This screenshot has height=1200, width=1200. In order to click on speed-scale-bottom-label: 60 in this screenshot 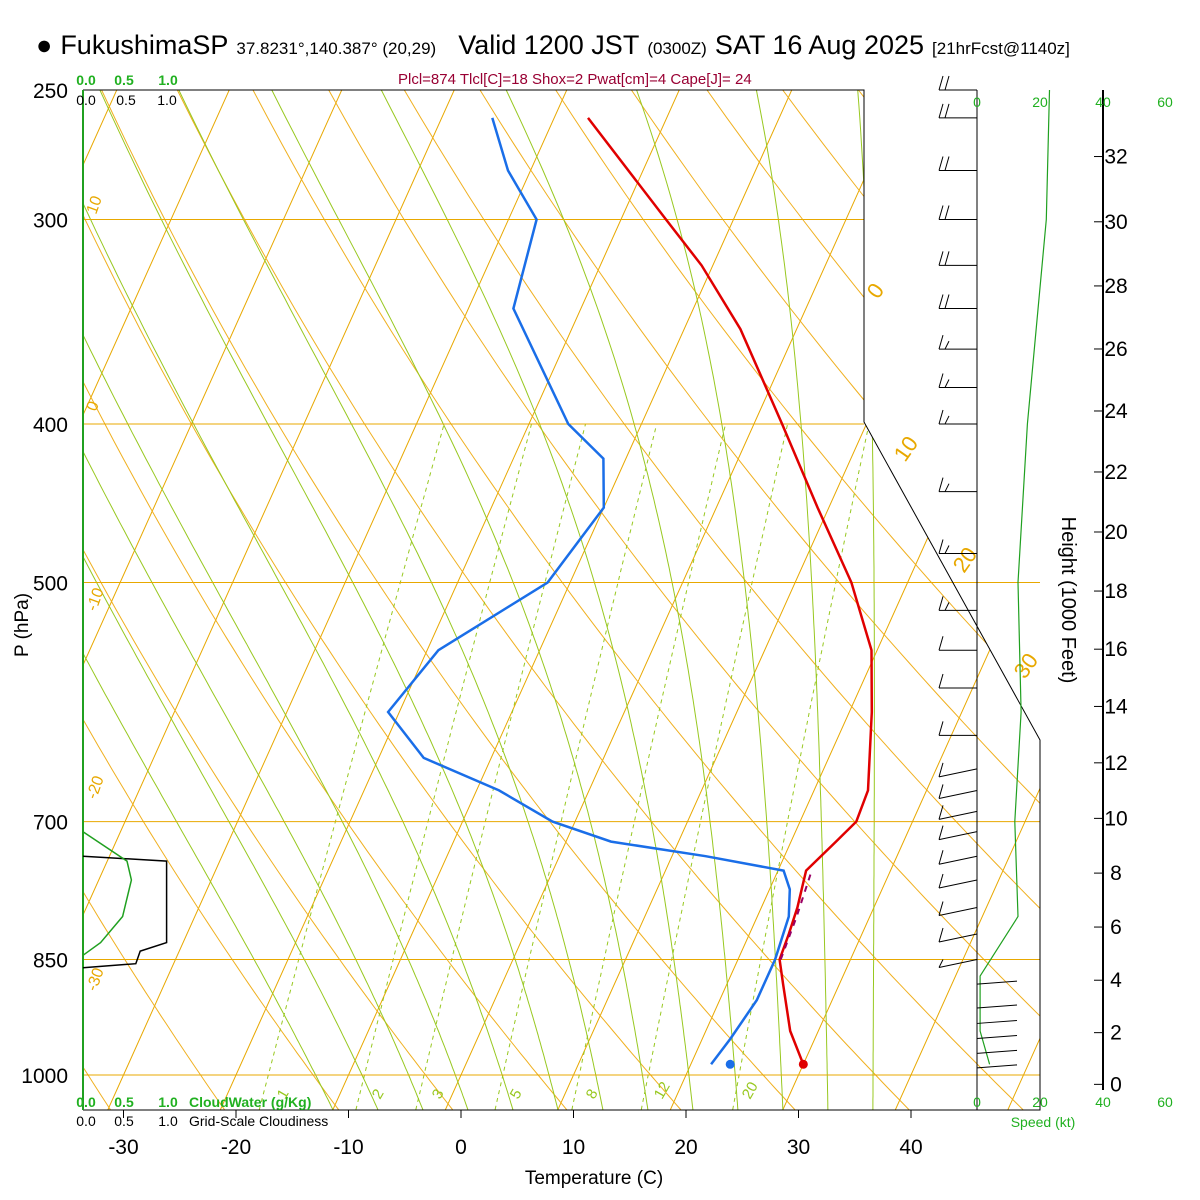, I will do `click(1165, 1102)`.